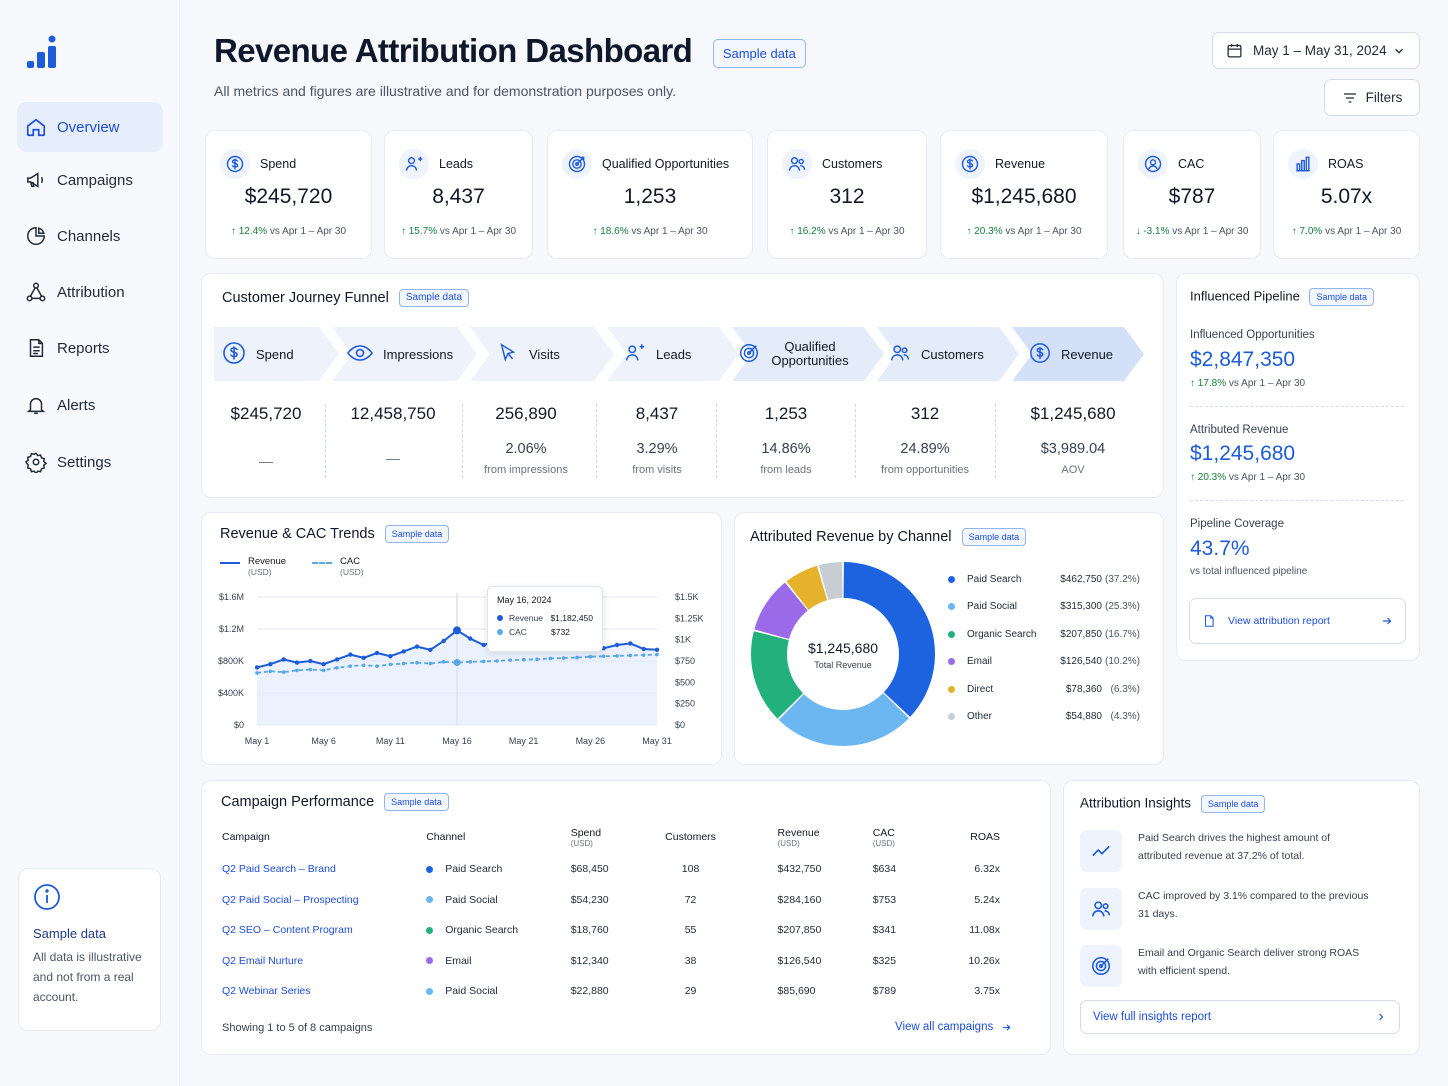 The image size is (1448, 1086). Describe the element at coordinates (1372, 97) in the screenshot. I see `filters-button: Filters` at that location.